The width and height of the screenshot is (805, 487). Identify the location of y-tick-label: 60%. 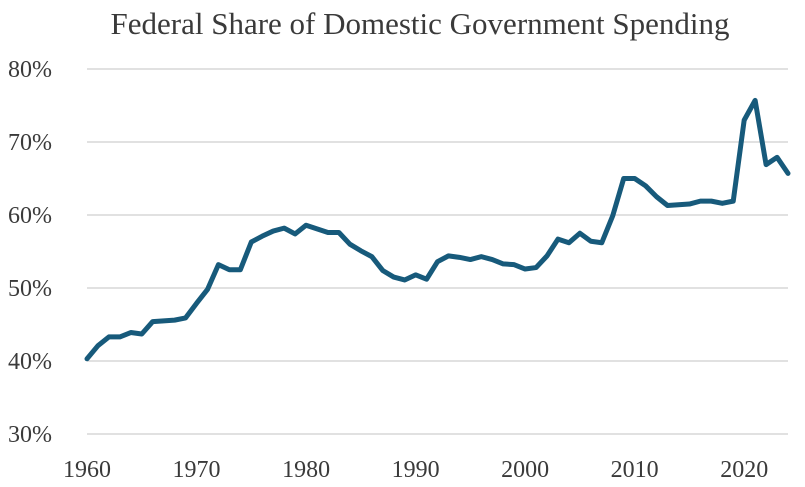
(30, 216).